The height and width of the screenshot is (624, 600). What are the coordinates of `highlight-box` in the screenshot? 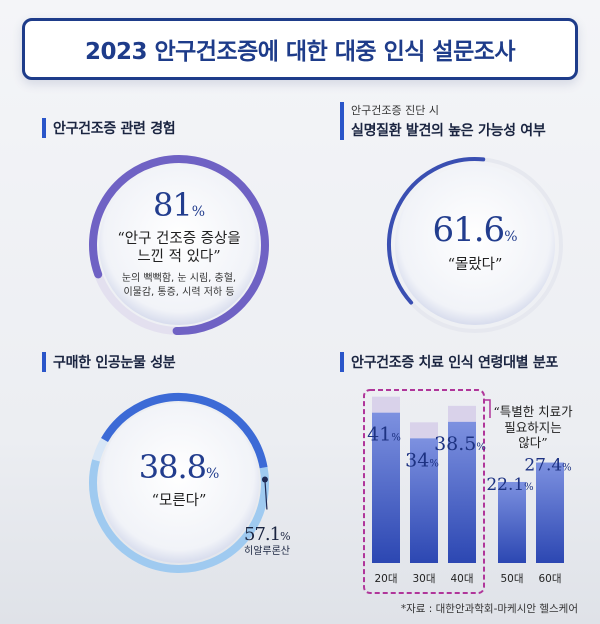 It's located at (424, 491).